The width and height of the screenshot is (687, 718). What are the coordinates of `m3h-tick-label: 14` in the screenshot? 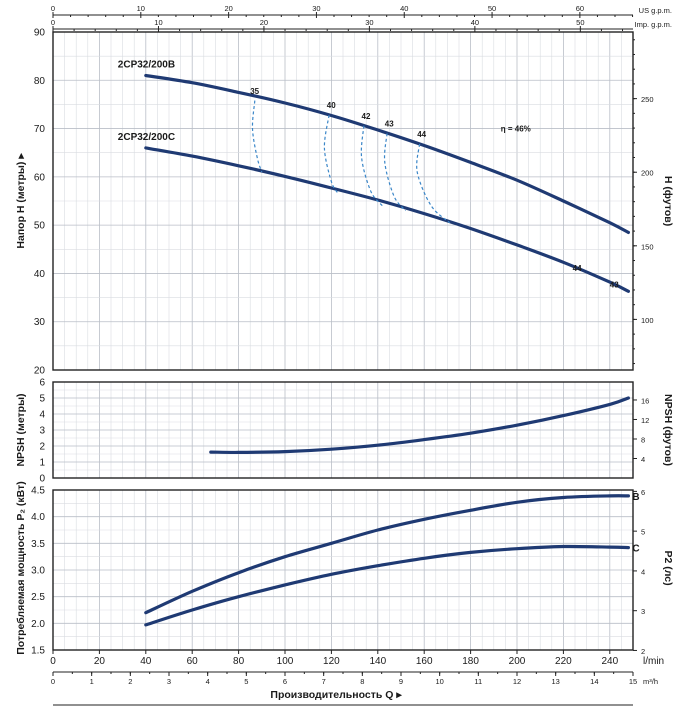 It's located at (594, 681).